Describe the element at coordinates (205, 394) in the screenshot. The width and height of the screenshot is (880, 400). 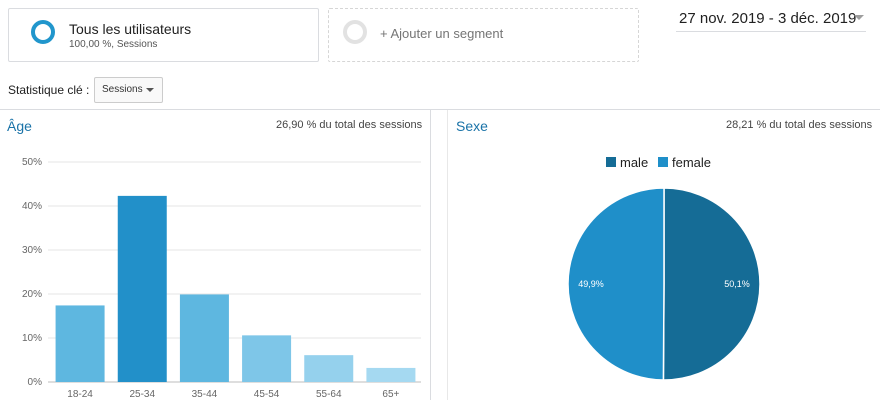
I see `x-tick-label: 35-44` at that location.